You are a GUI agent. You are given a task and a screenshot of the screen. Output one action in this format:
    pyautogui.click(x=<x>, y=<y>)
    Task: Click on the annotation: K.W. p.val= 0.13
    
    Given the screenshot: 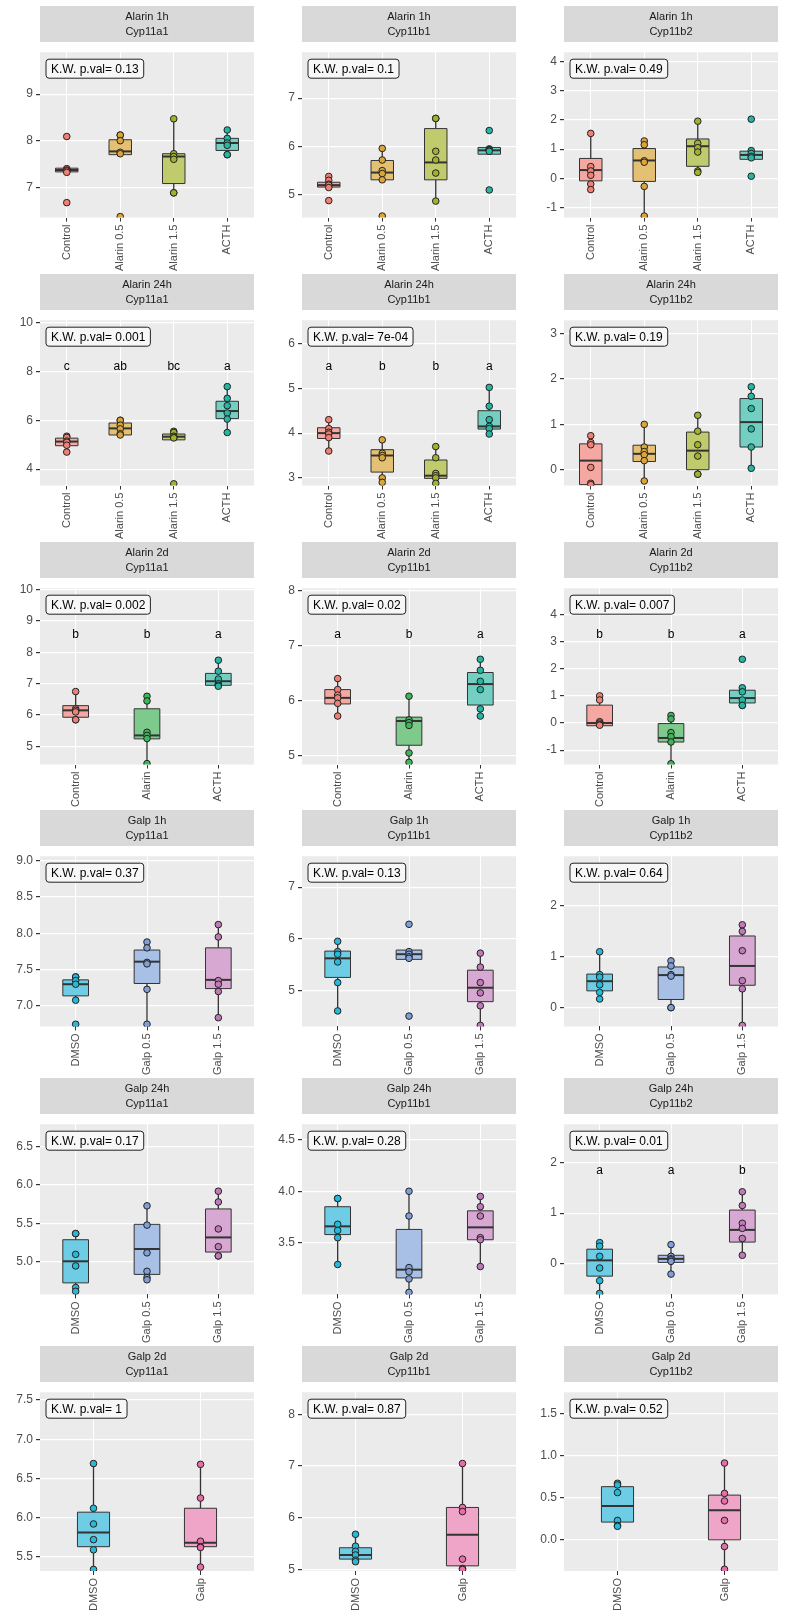 What is the action you would take?
    pyautogui.click(x=357, y=872)
    